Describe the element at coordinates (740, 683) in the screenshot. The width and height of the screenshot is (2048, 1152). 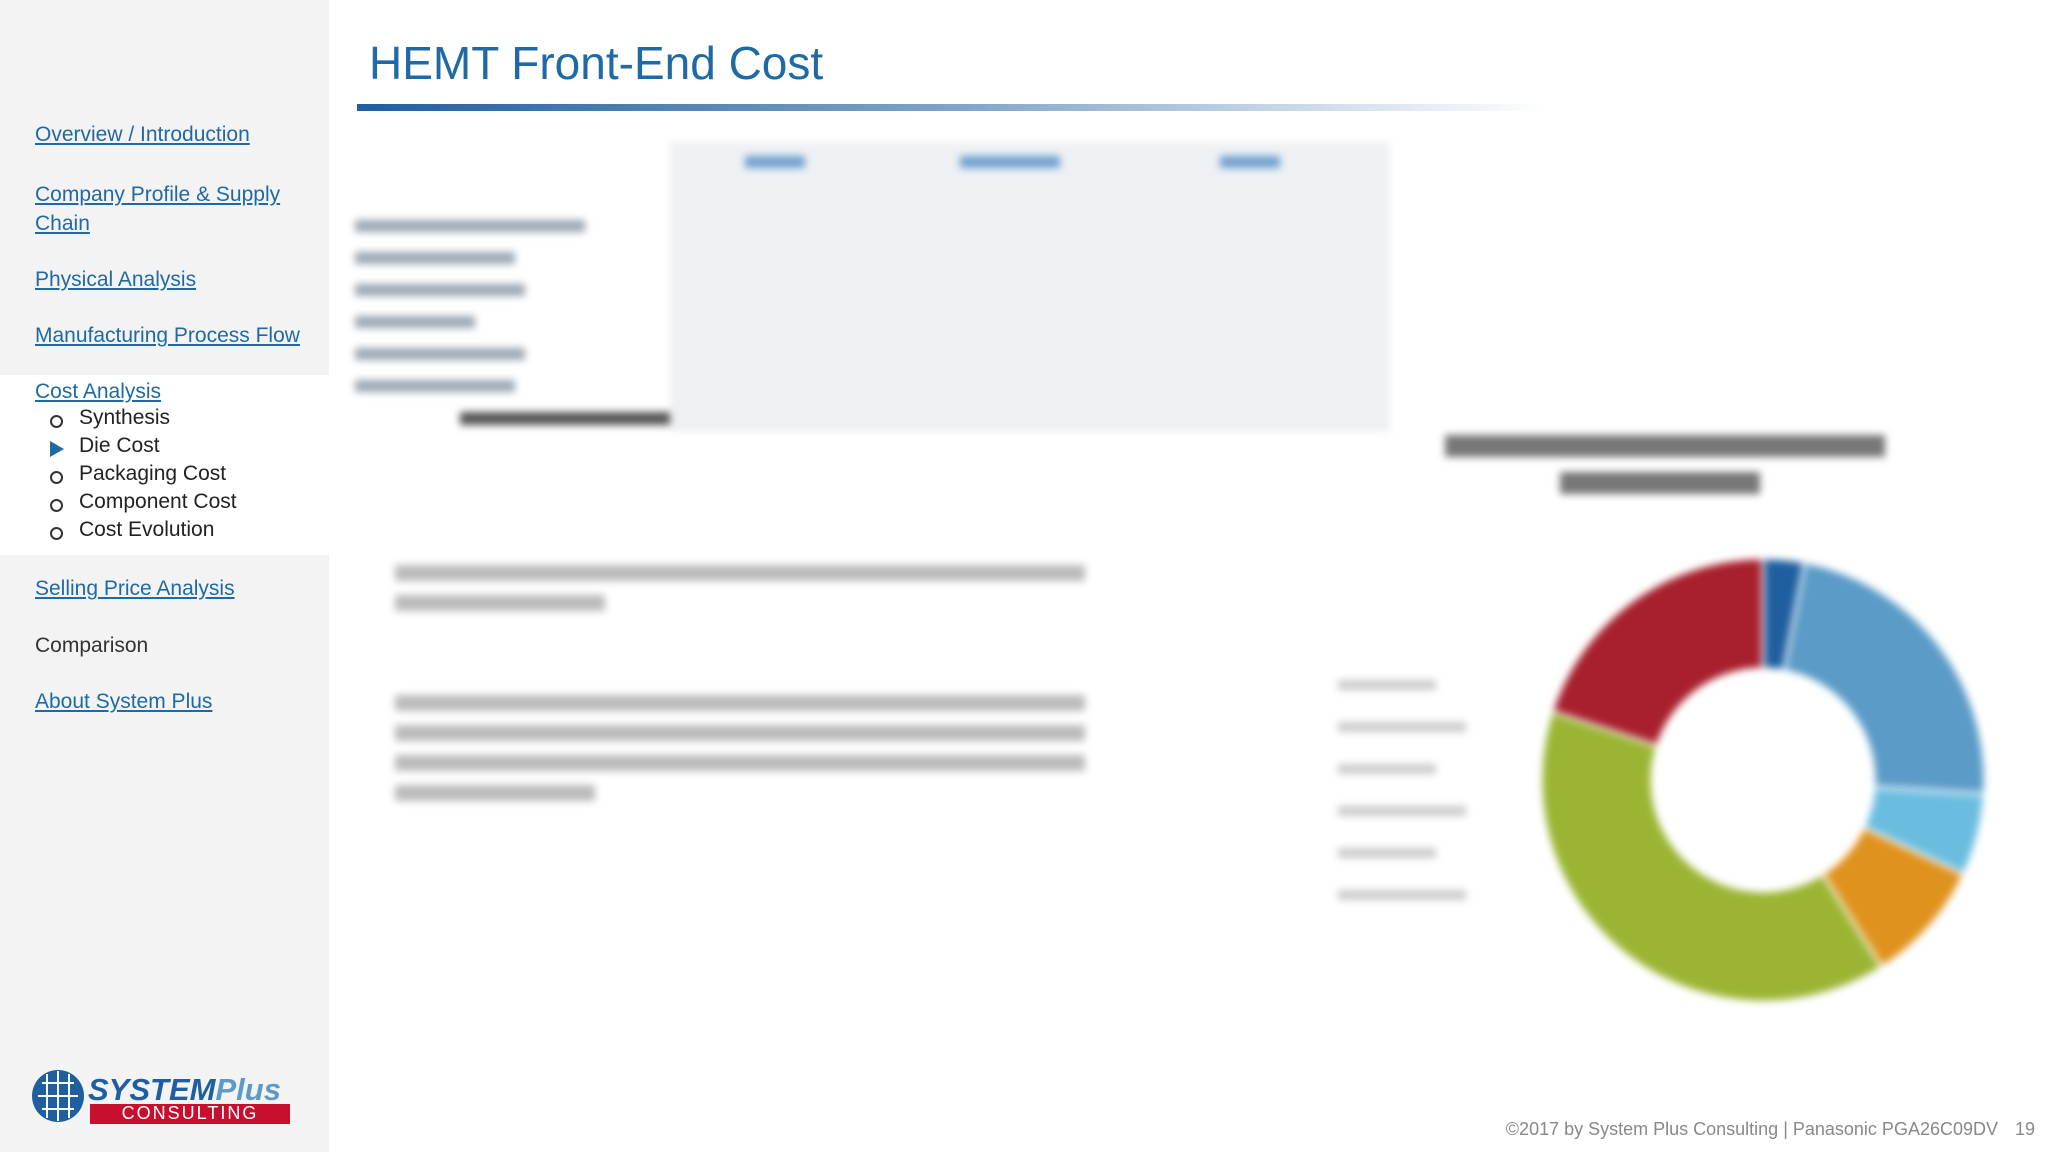
I see `paragraphs` at that location.